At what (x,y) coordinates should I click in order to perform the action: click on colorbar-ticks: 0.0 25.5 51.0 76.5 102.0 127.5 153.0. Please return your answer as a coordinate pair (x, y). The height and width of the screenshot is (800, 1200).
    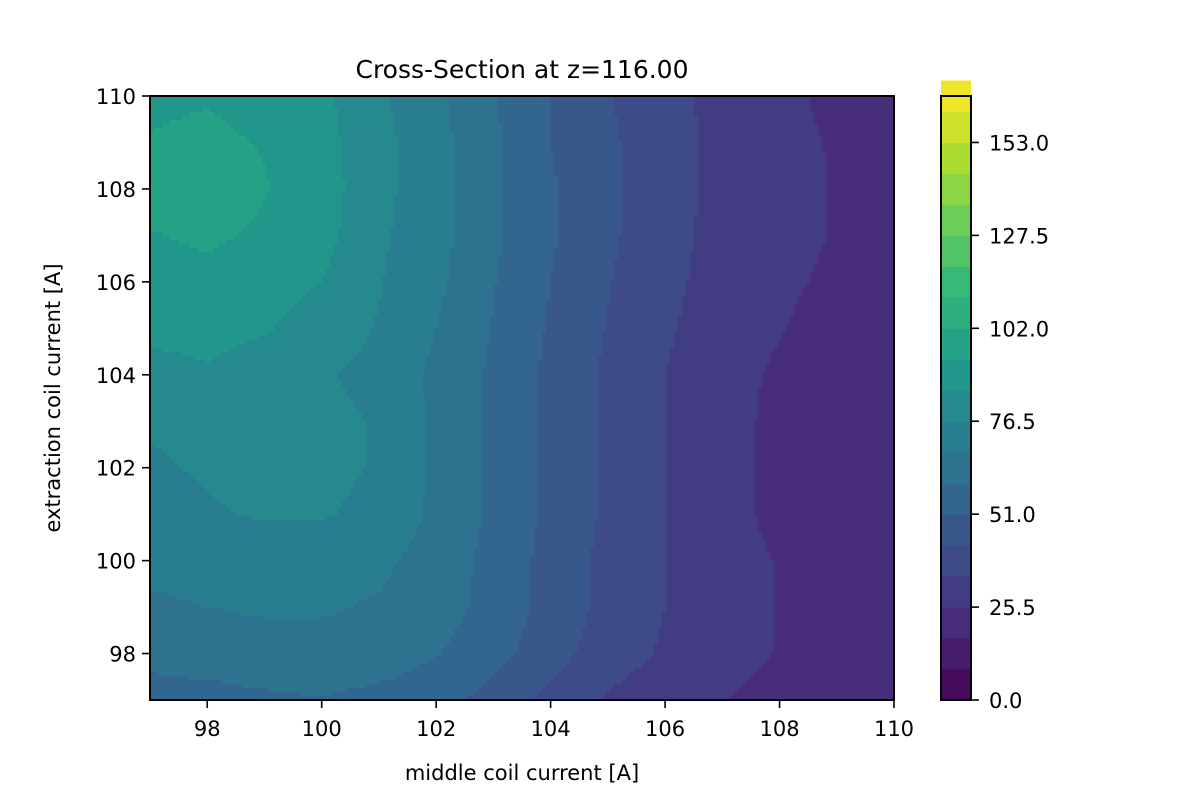
    Looking at the image, I should click on (1010, 422).